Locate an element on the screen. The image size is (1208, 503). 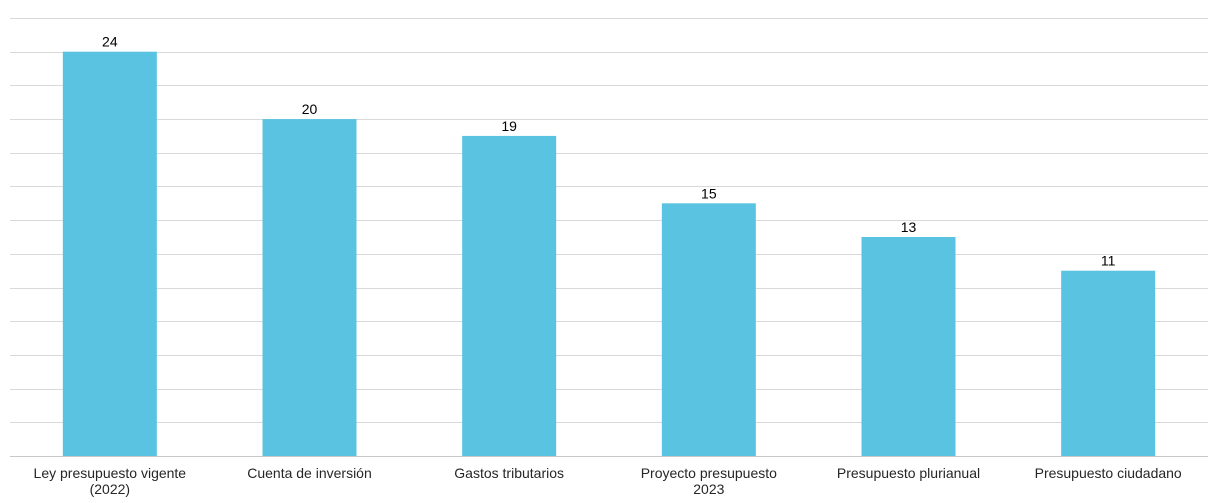
category-label: Cuenta de inversión is located at coordinates (309, 473).